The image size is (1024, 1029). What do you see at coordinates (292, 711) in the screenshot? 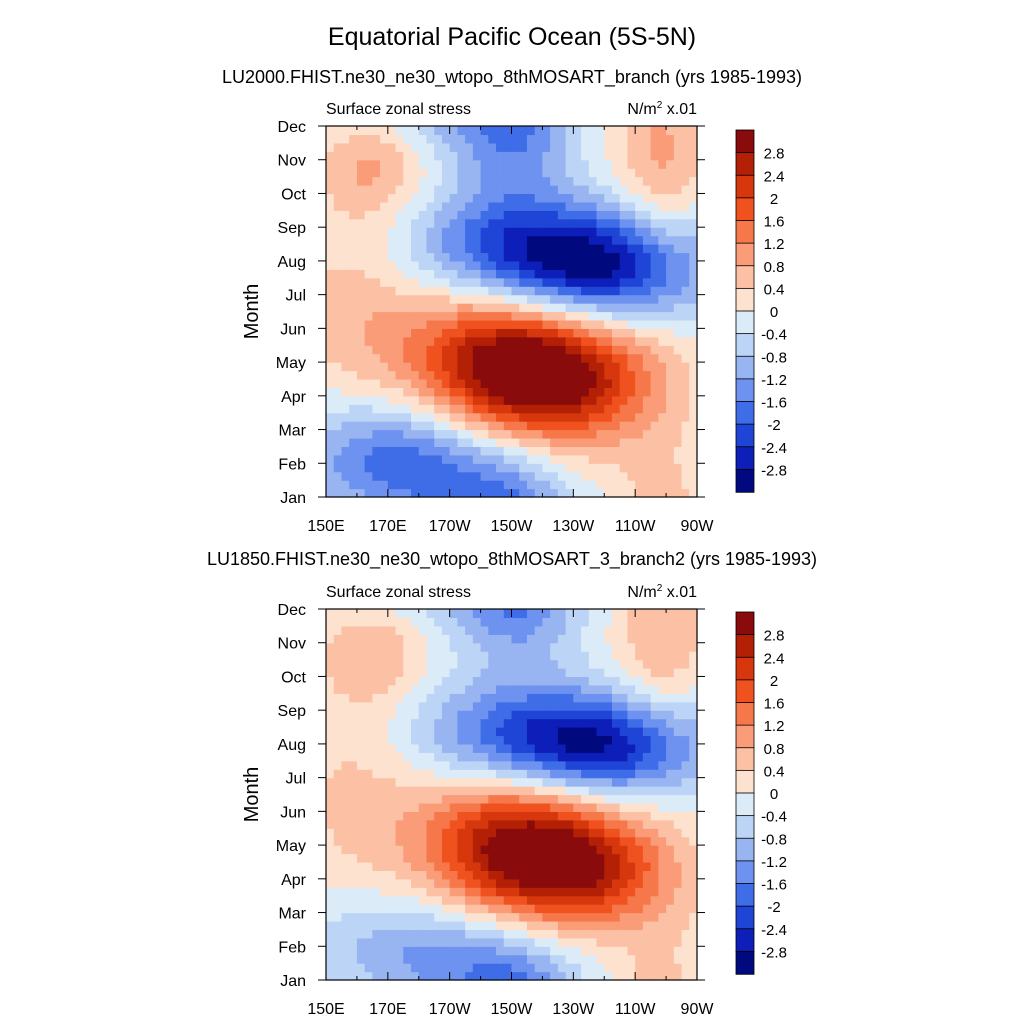
I see `y-tick-label: Sep` at bounding box center [292, 711].